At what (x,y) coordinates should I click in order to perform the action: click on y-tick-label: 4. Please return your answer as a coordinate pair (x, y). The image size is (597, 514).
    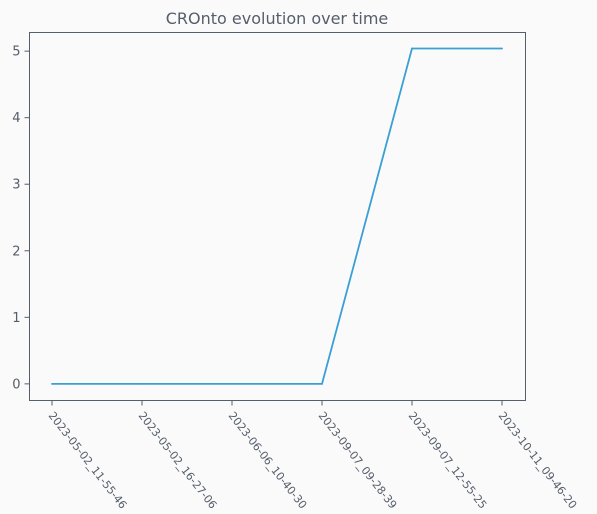
    Looking at the image, I should click on (16, 118).